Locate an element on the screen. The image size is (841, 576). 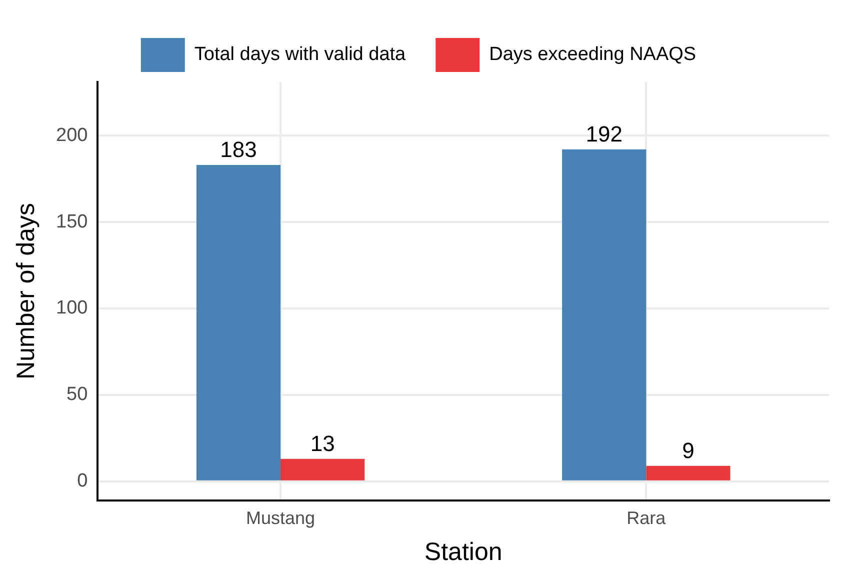
y-tick-label: 100 is located at coordinates (72, 308).